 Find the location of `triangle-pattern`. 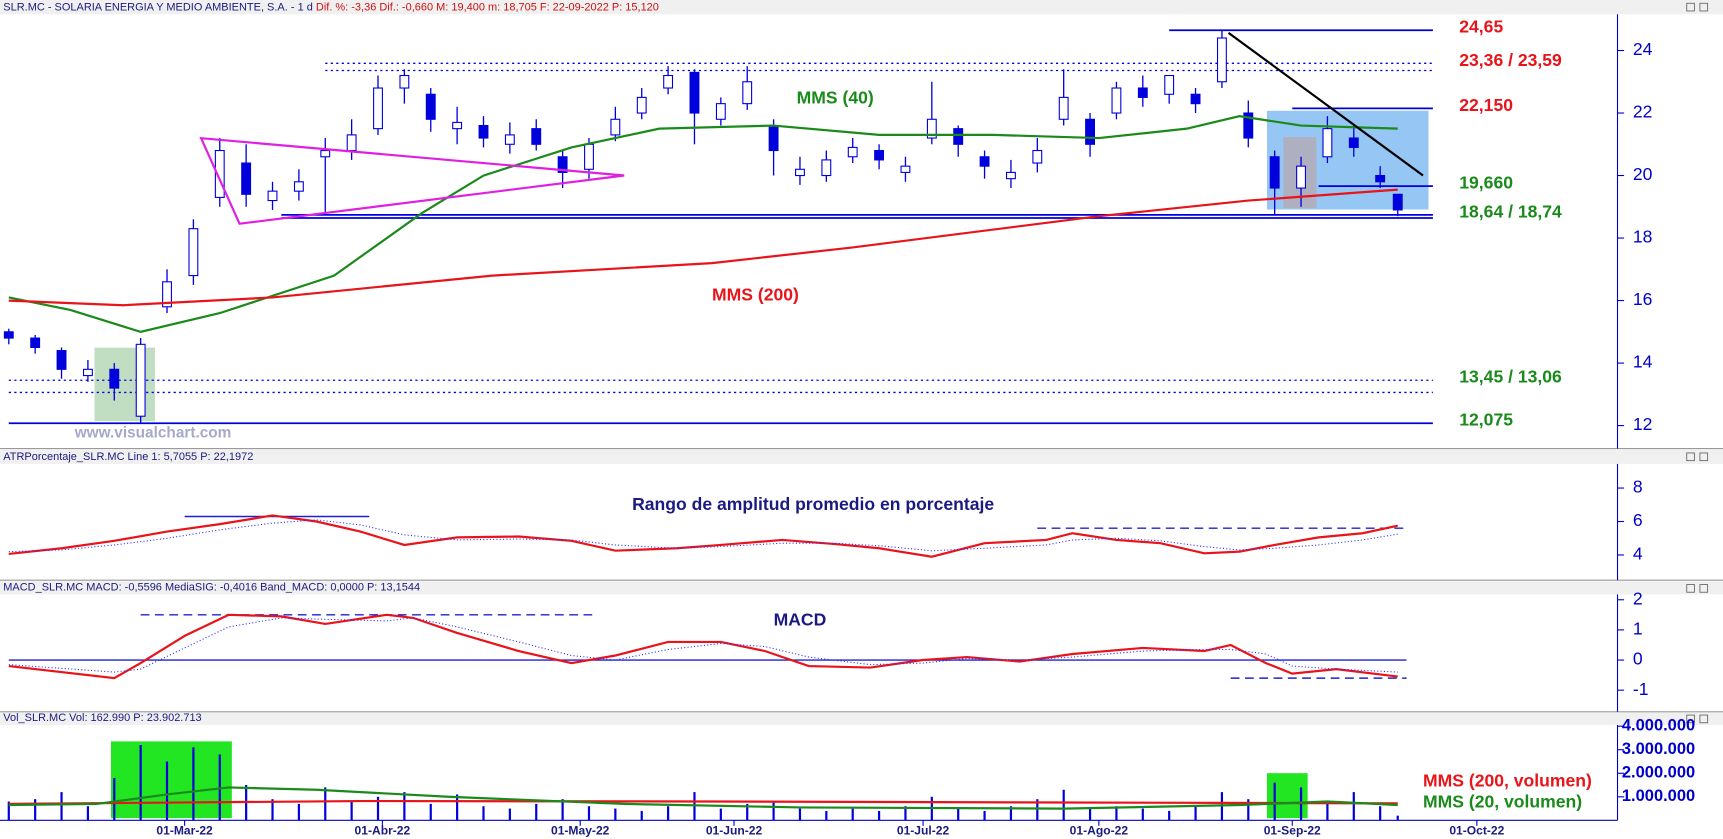

triangle-pattern is located at coordinates (412, 180).